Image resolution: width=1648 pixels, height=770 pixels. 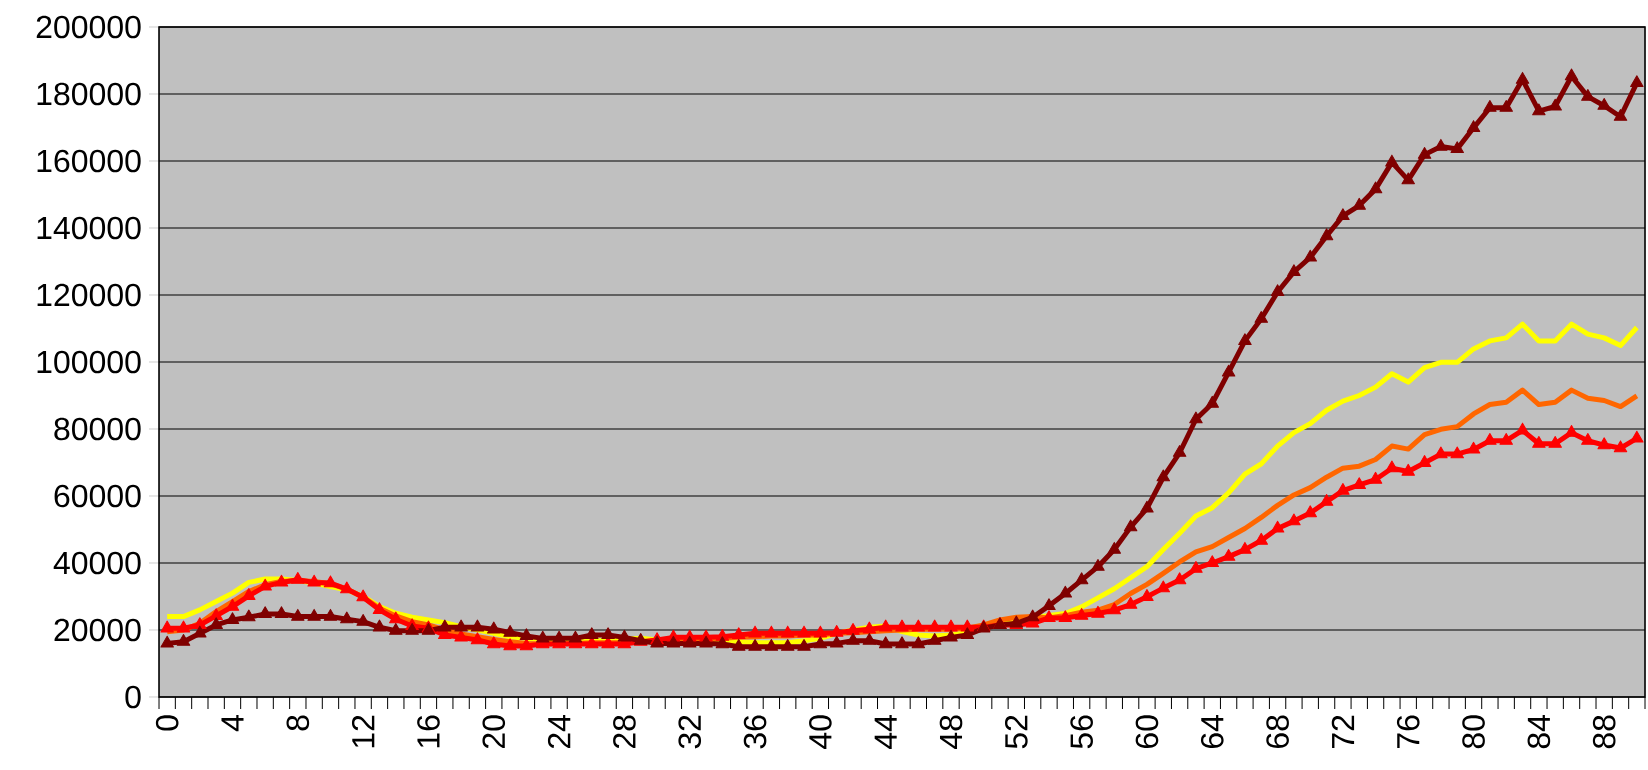 I want to click on x-tick-label: 32, so click(x=690, y=732).